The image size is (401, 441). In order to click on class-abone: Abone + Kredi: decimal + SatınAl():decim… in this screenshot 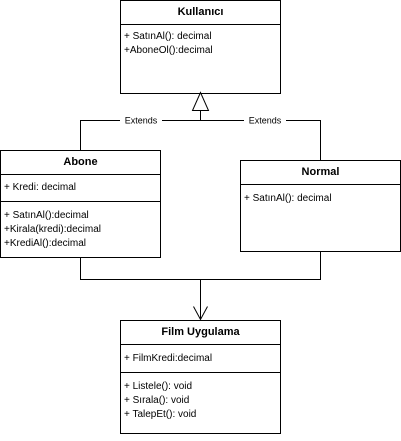, I will do `click(80, 204)`.